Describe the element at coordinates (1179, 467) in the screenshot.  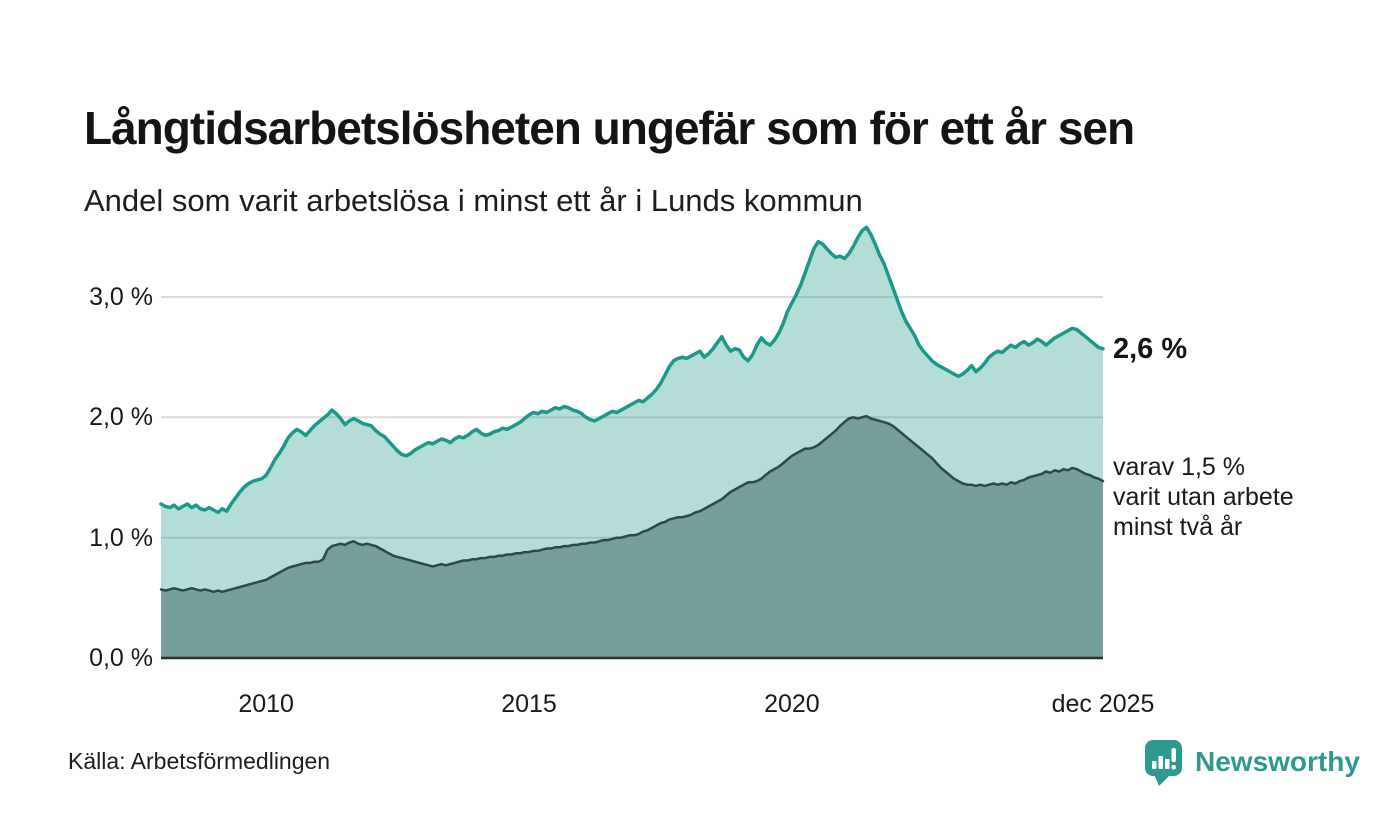
I see `annotation-subseries-line1: varav 1,5 %` at that location.